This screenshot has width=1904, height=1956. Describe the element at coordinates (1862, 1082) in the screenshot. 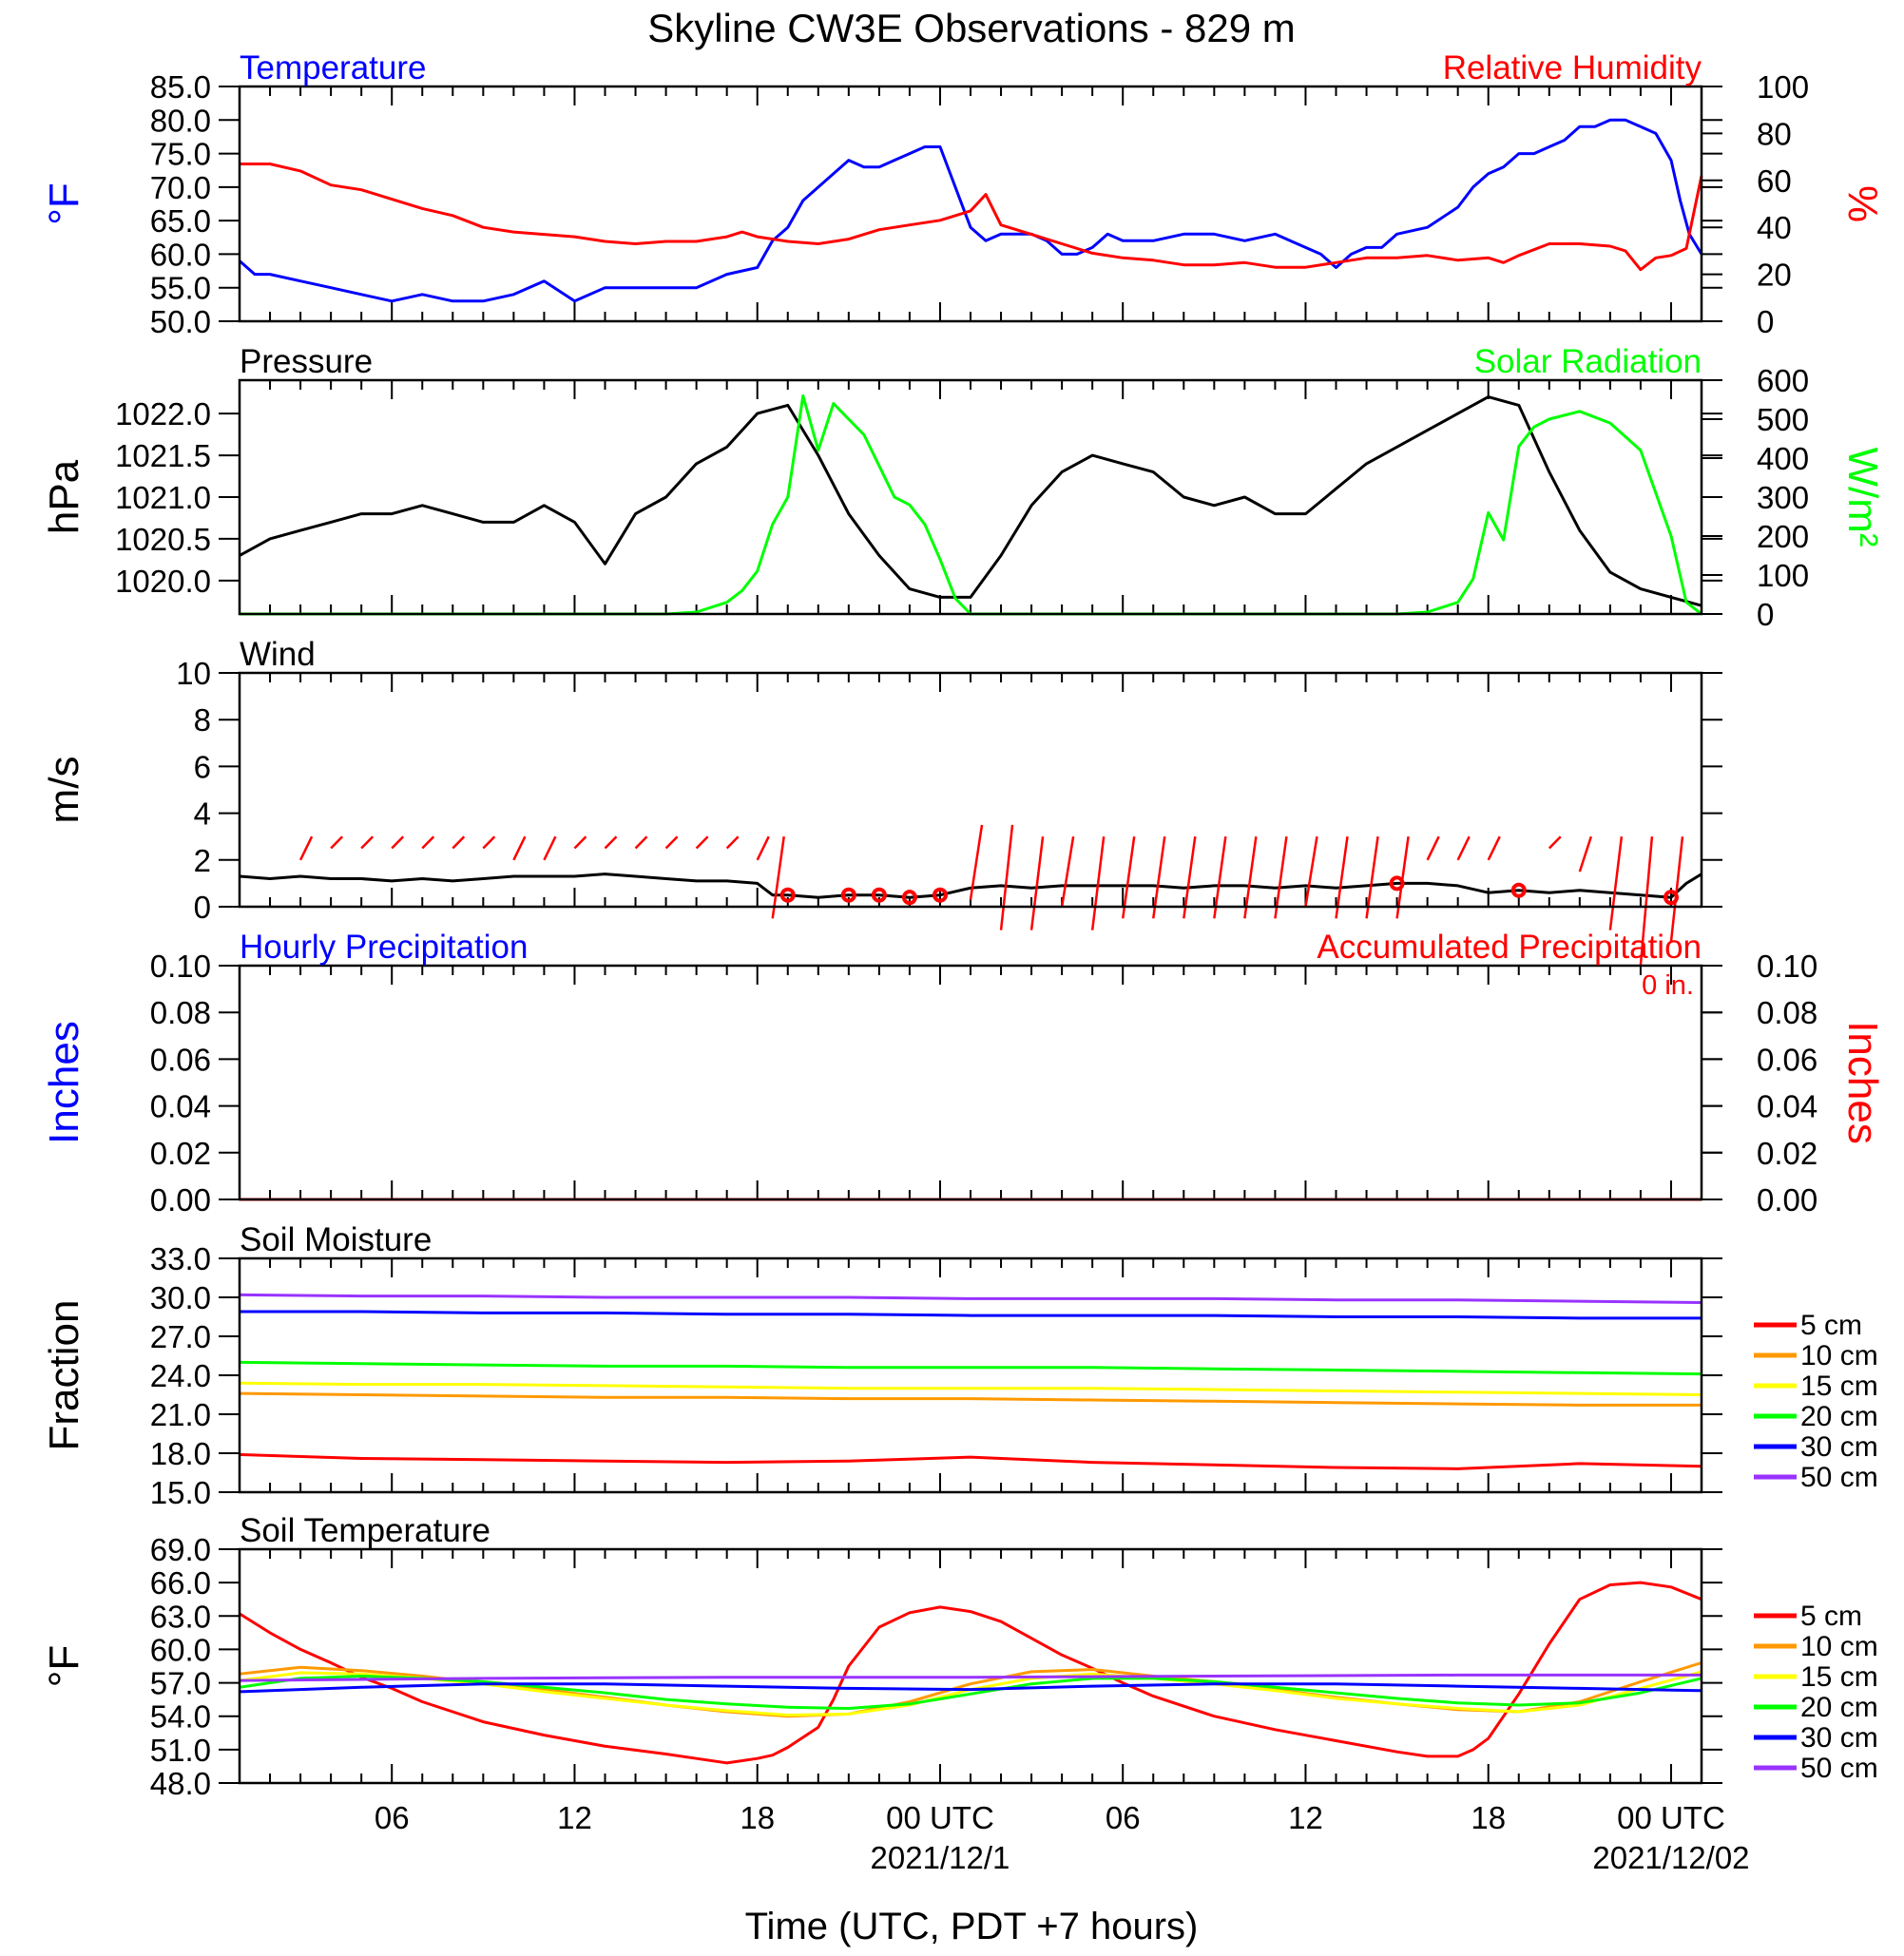

I see `y-axis-label-right: Inches` at that location.